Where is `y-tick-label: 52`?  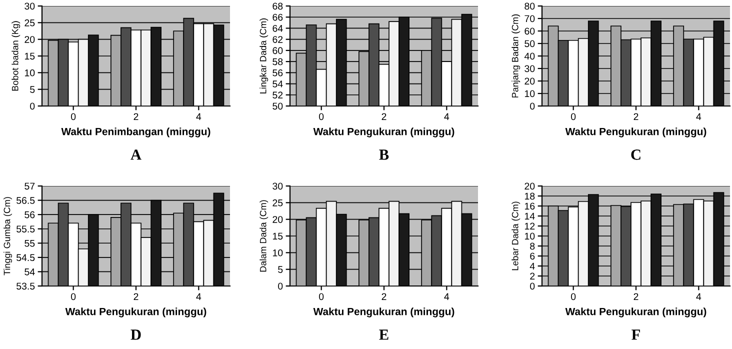 y-tick-label: 52 is located at coordinates (277, 95).